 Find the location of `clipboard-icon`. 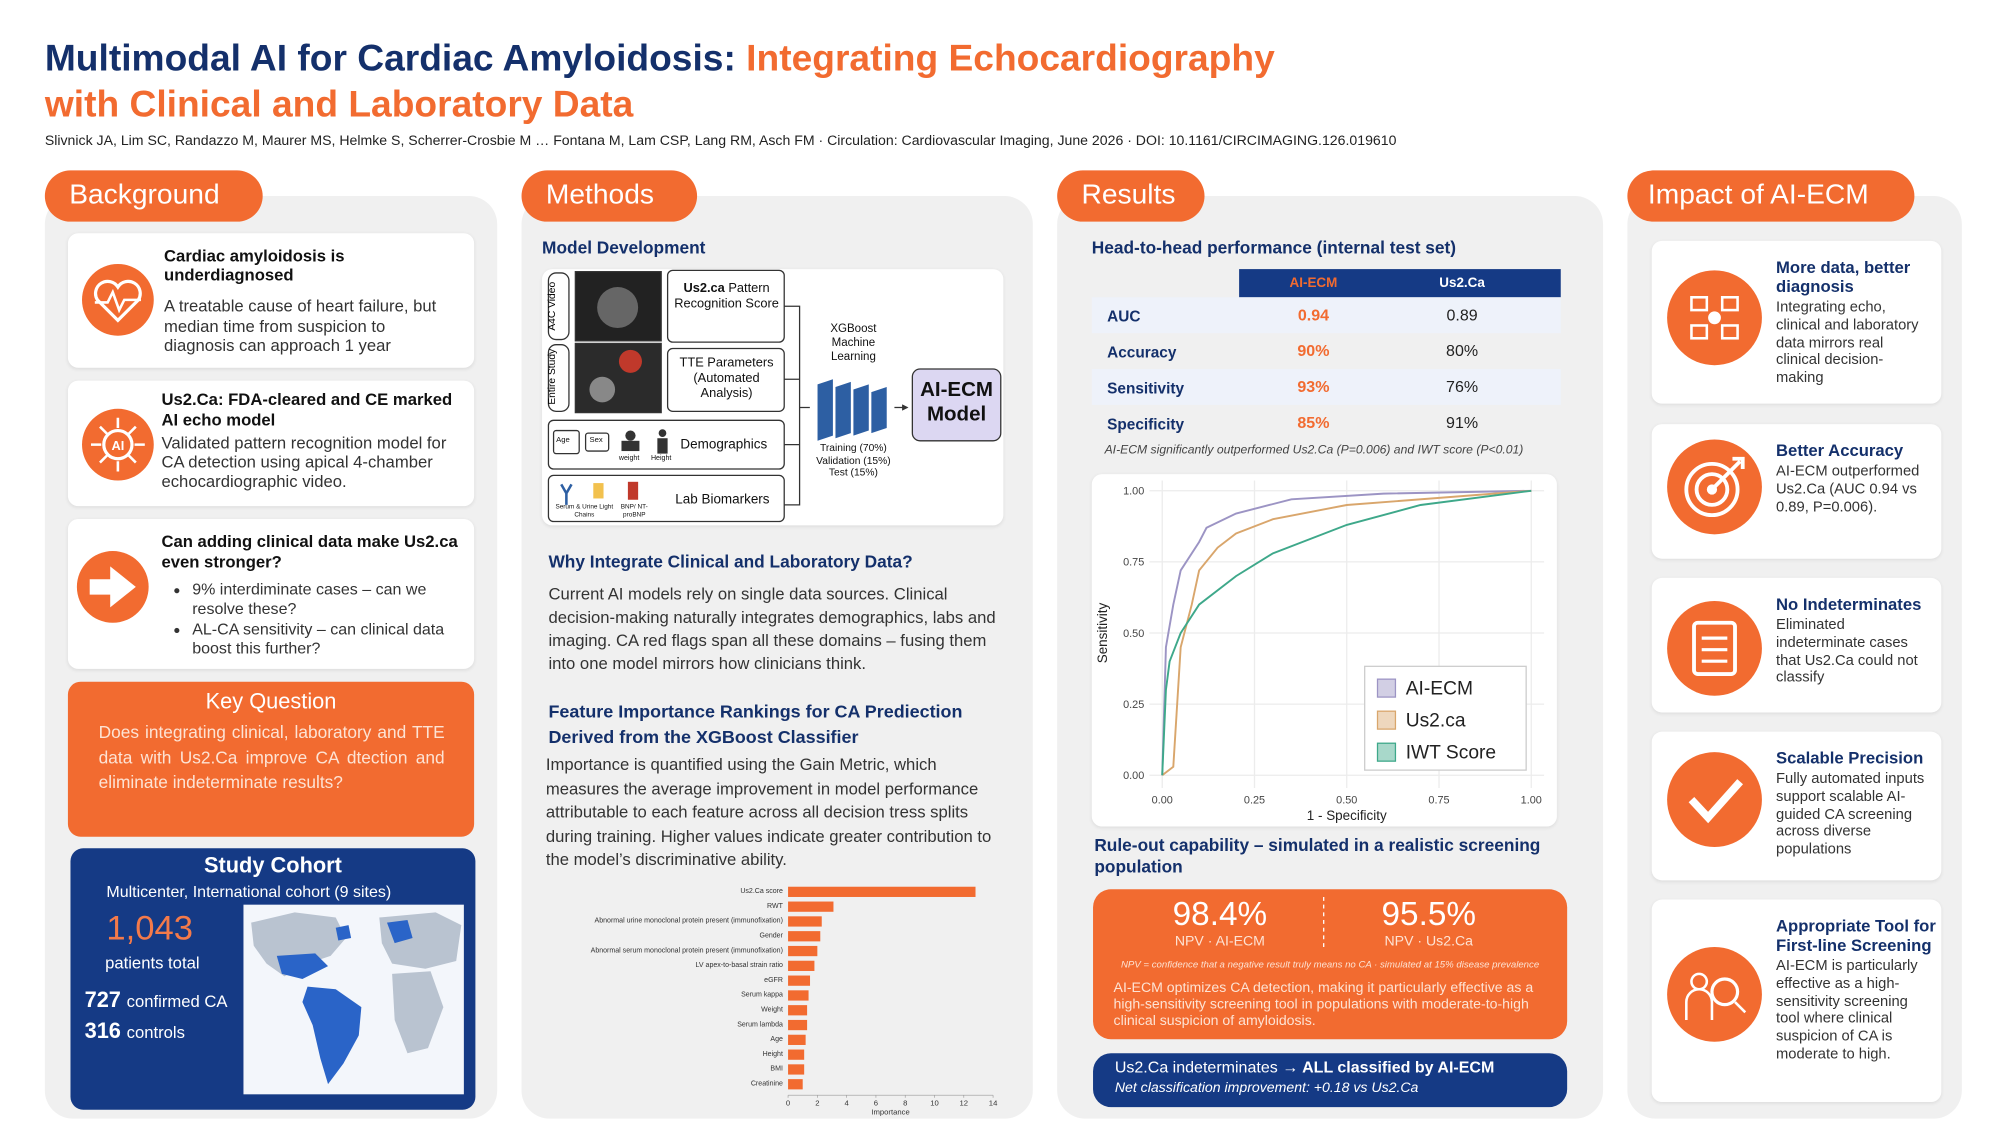

clipboard-icon is located at coordinates (1714, 648).